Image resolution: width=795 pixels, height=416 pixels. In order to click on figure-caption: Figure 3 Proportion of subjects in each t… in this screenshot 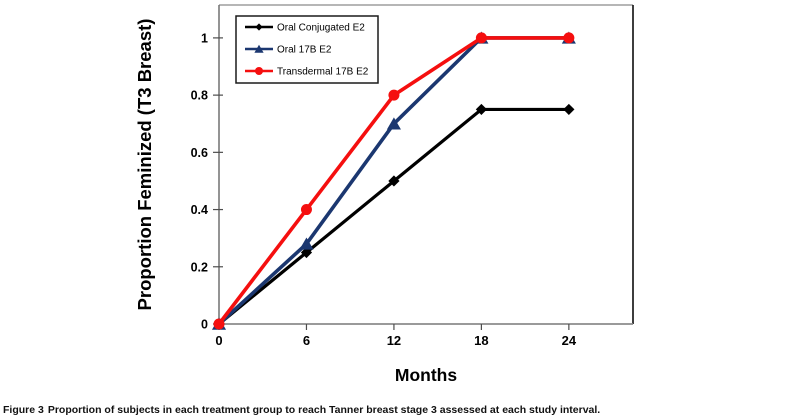, I will do `click(397, 410)`.